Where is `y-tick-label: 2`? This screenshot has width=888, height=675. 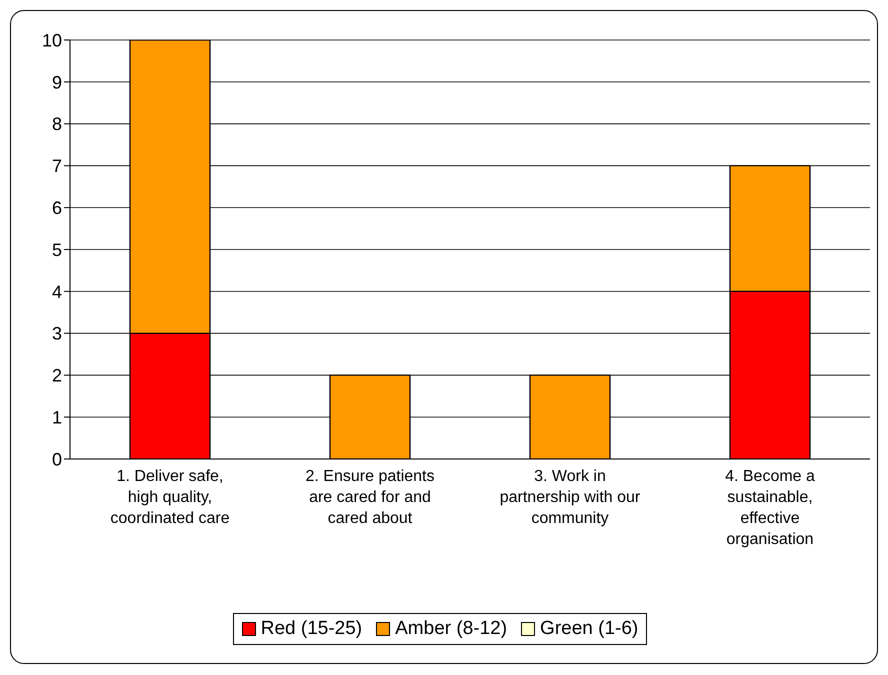
y-tick-label: 2 is located at coordinates (57, 376).